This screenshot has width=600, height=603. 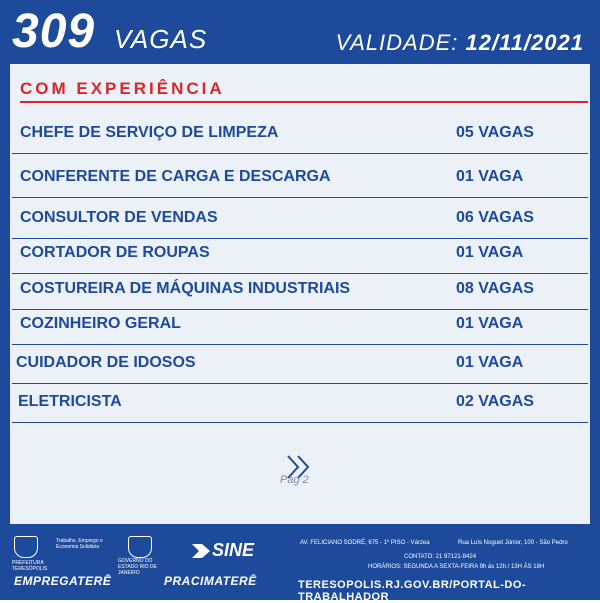 I want to click on validity-date: 12/11/2021, so click(x=524, y=42).